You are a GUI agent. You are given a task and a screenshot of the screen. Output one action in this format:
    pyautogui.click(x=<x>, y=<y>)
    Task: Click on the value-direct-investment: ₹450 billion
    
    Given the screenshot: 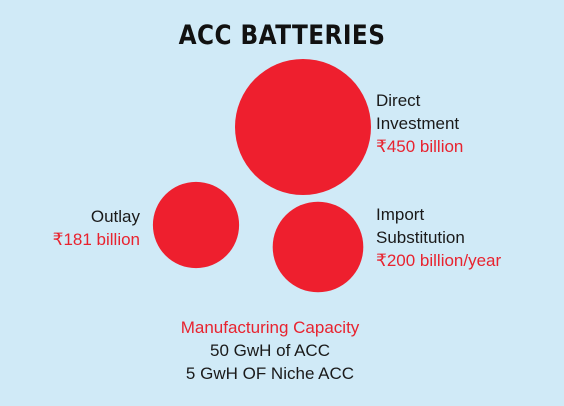 What is the action you would take?
    pyautogui.click(x=420, y=146)
    